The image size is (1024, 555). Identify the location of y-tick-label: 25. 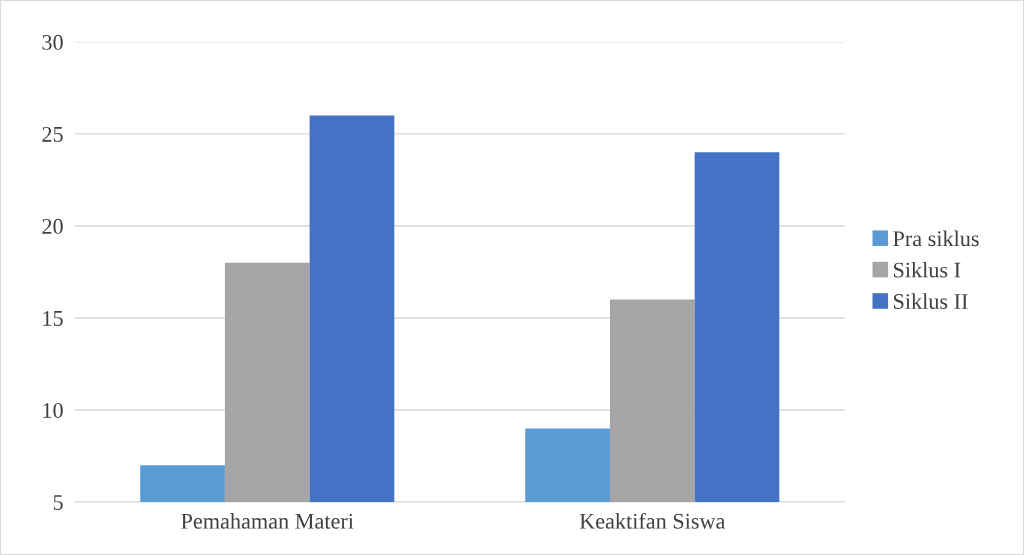
(52, 134).